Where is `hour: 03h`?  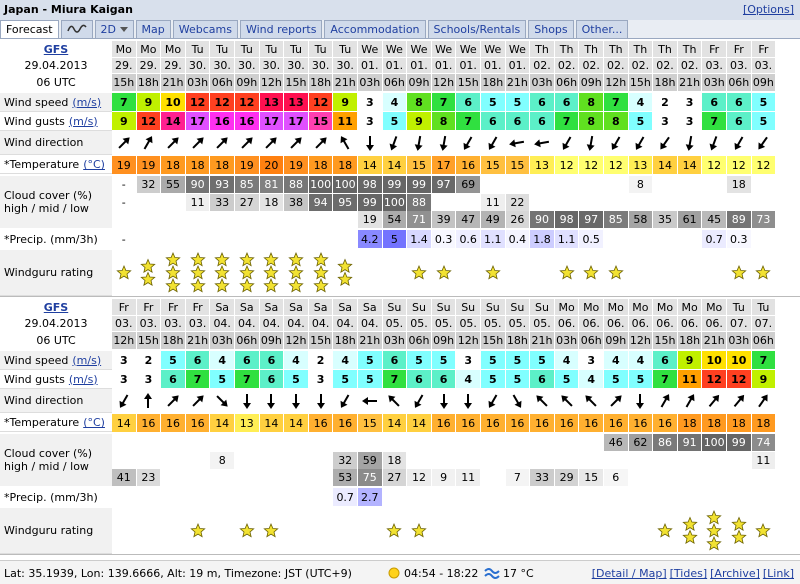 hour: 03h is located at coordinates (370, 82).